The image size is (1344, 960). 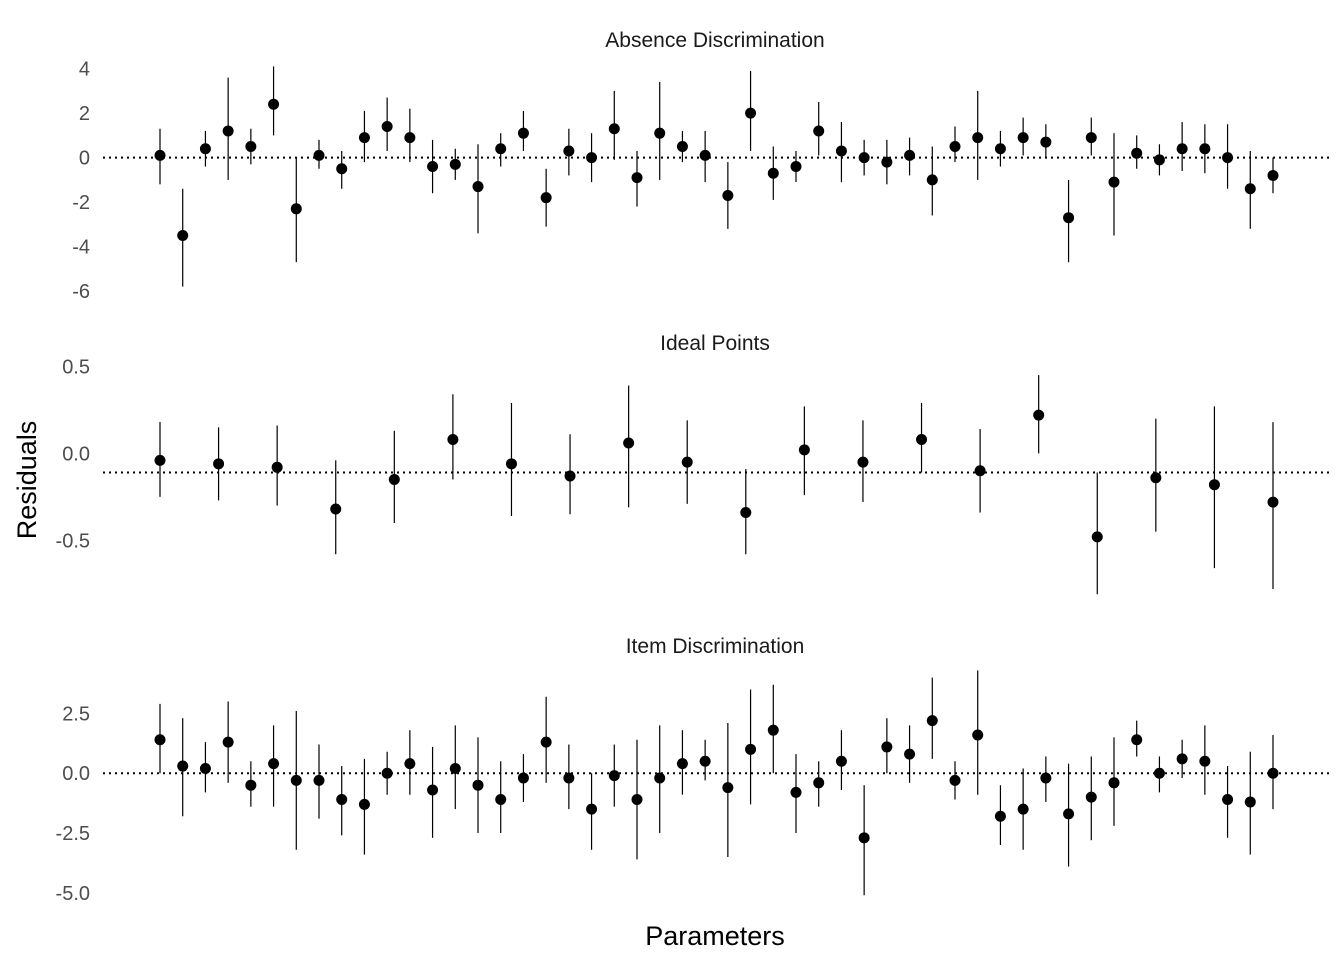 I want to click on y-tick-label: -6, so click(x=81, y=292).